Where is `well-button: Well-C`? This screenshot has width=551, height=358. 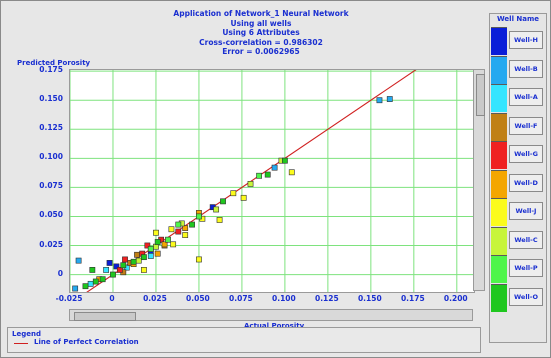
well-button: Well-C is located at coordinates (526, 239).